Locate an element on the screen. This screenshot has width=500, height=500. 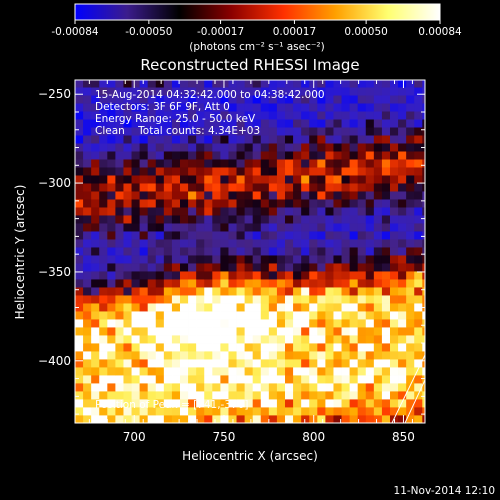
colorbar is located at coordinates (257, 12).